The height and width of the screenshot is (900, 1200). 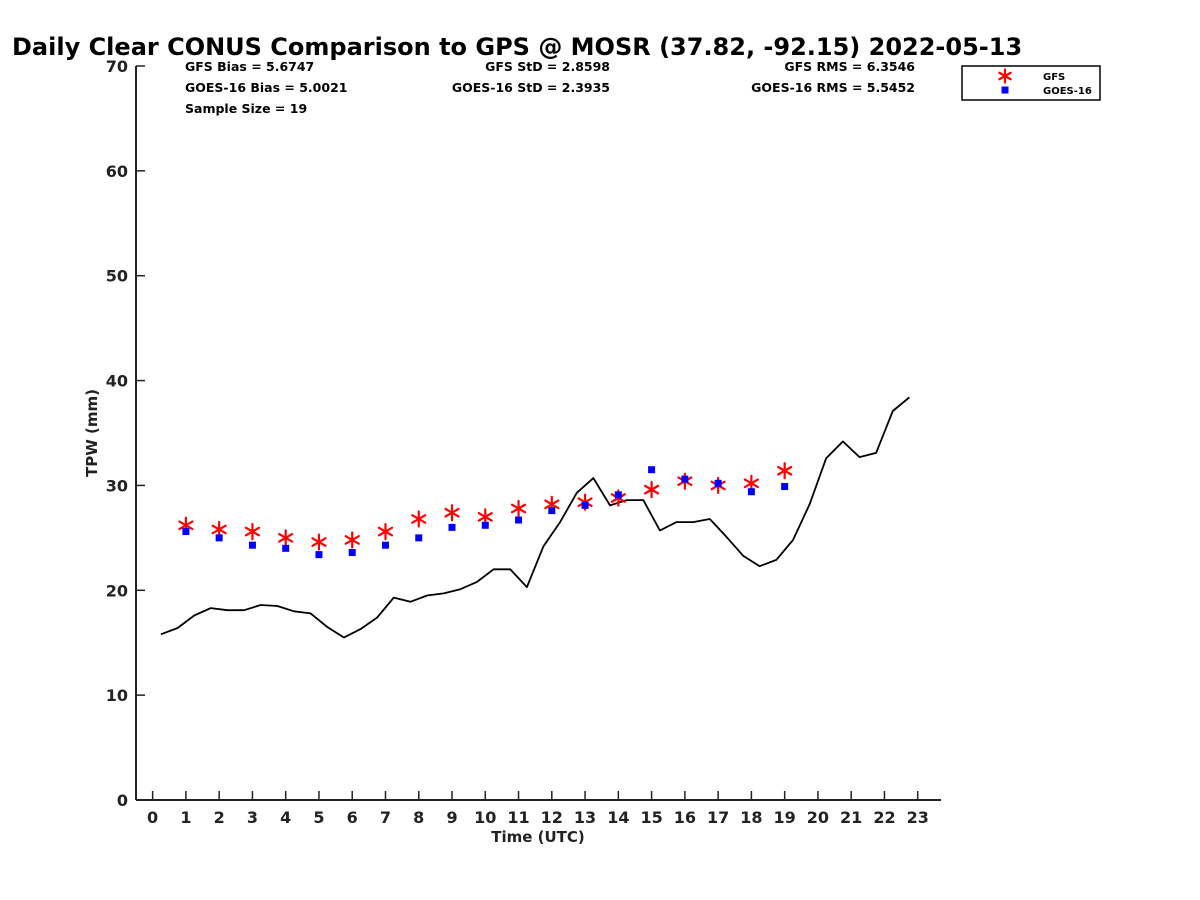 What do you see at coordinates (117, 590) in the screenshot?
I see `y-tick-label: 20` at bounding box center [117, 590].